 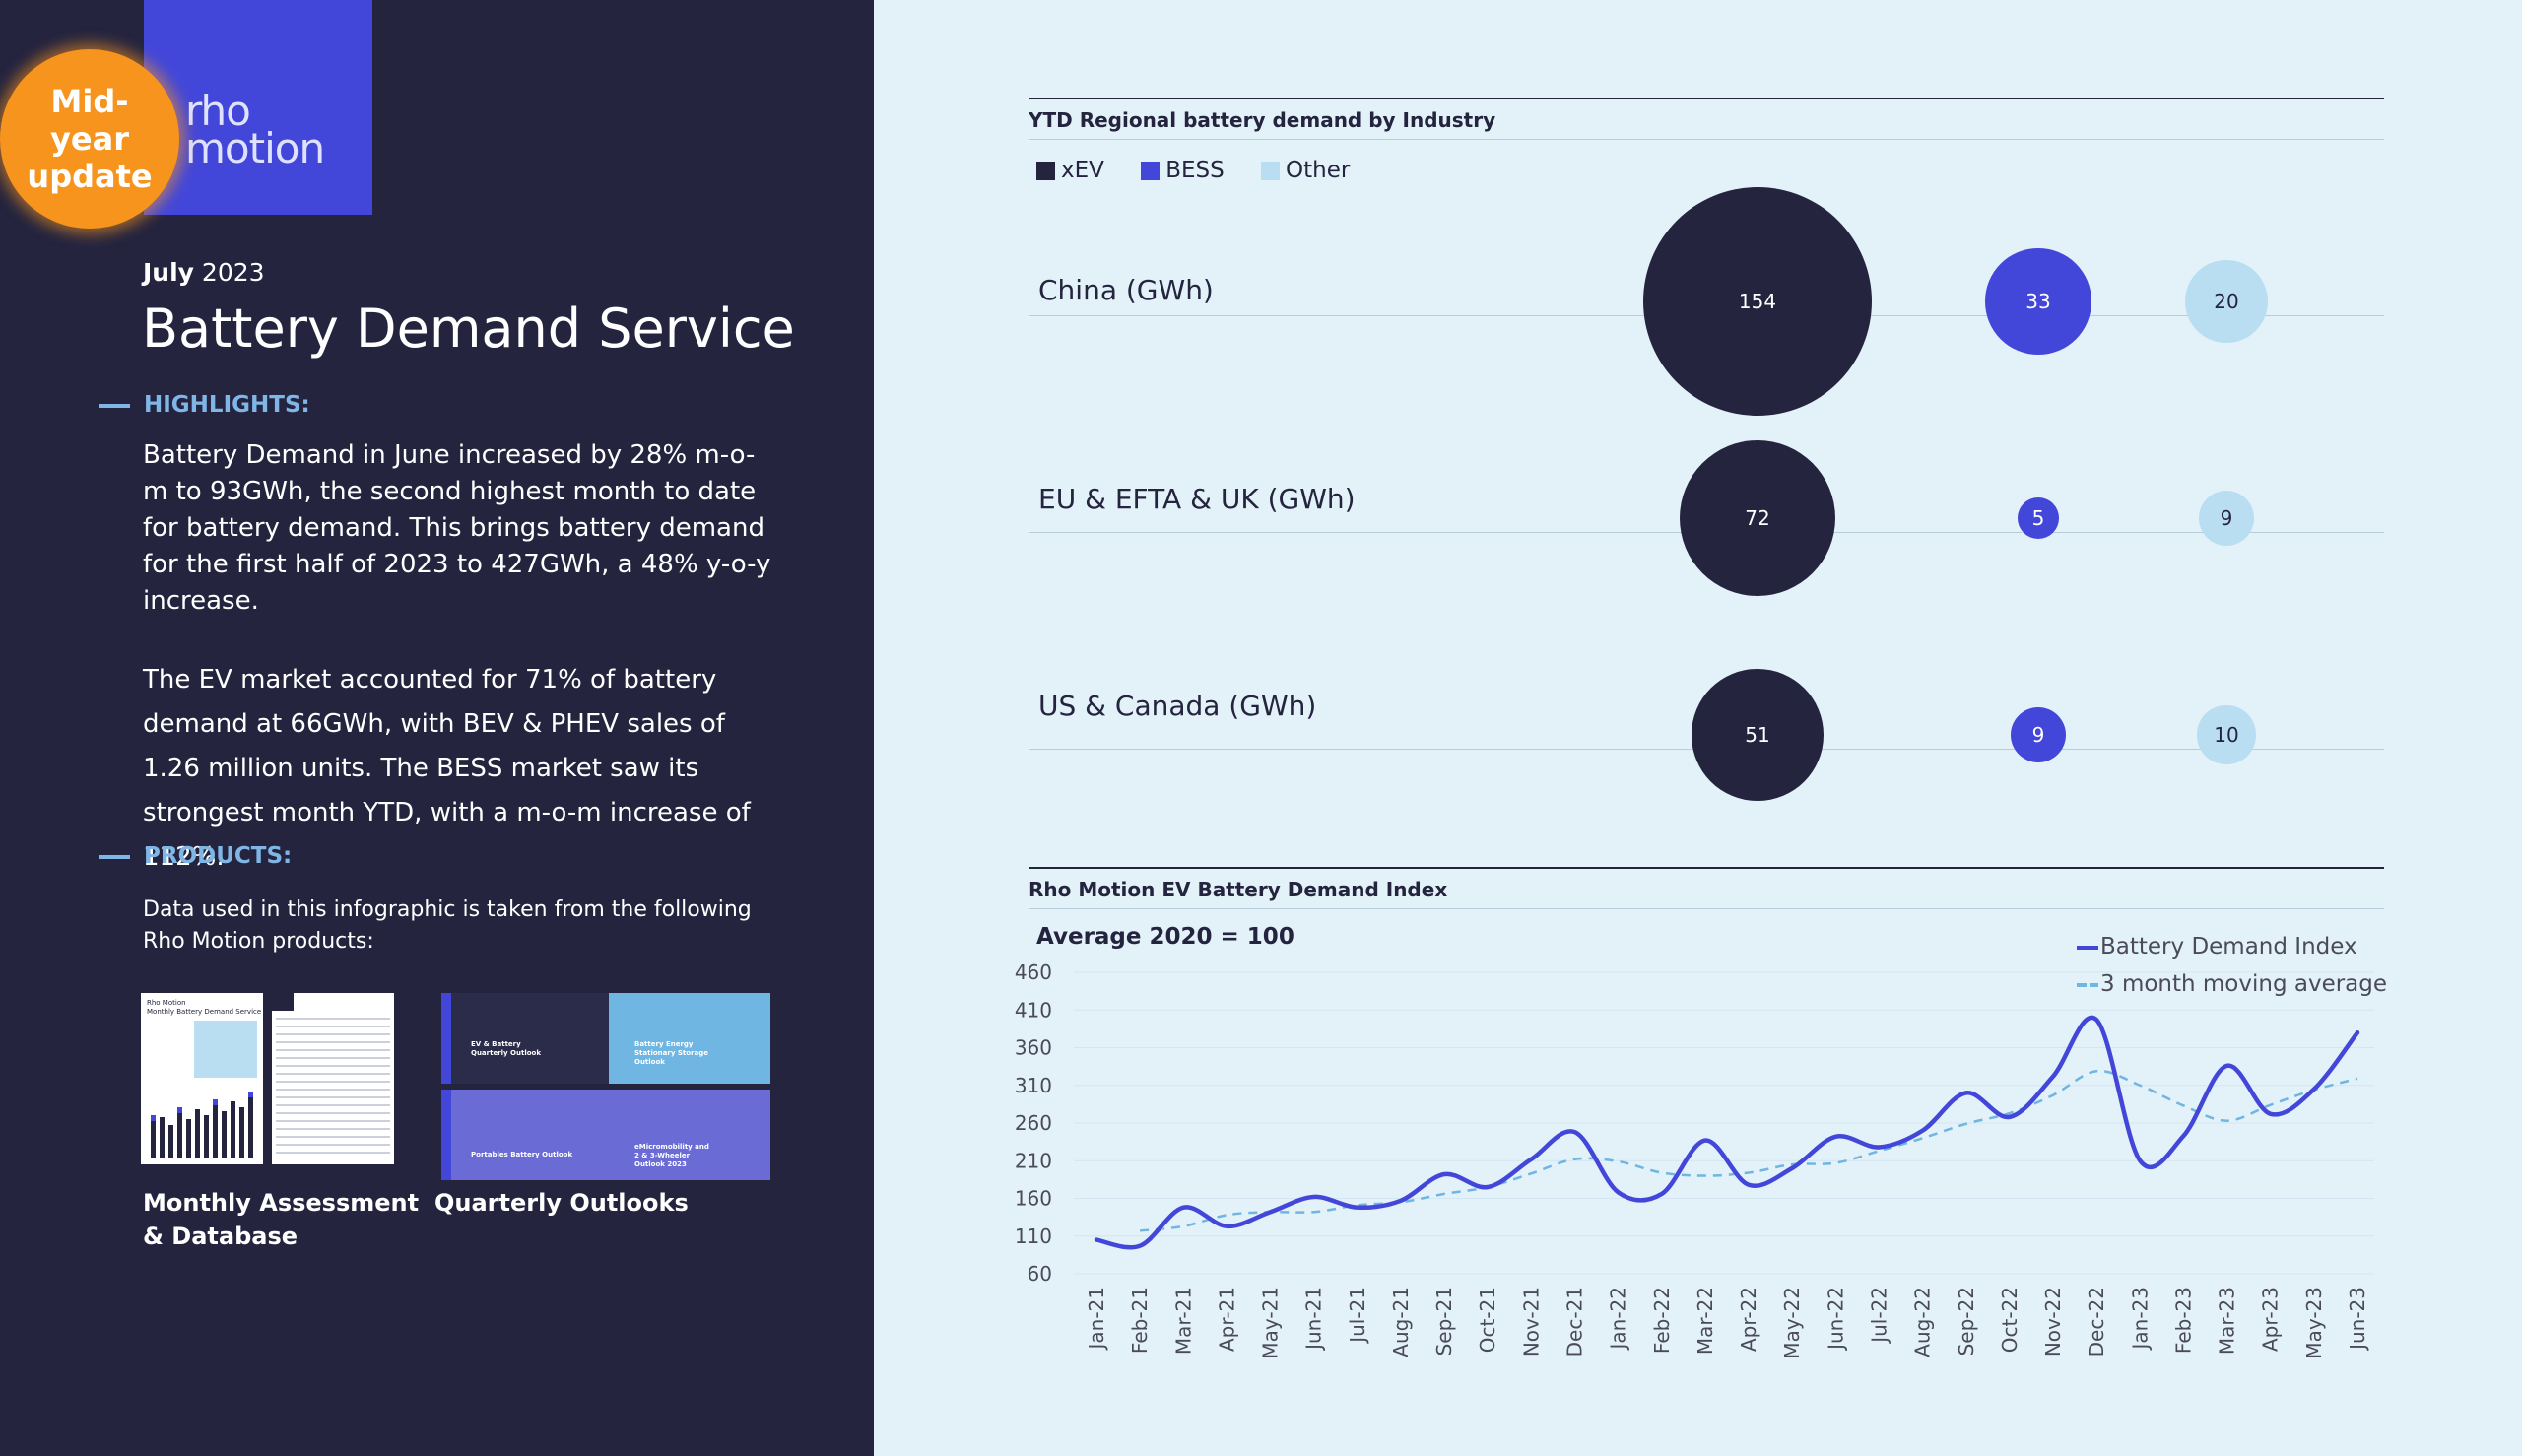 I want to click on x-tick-label: May-21, so click(x=1271, y=1323).